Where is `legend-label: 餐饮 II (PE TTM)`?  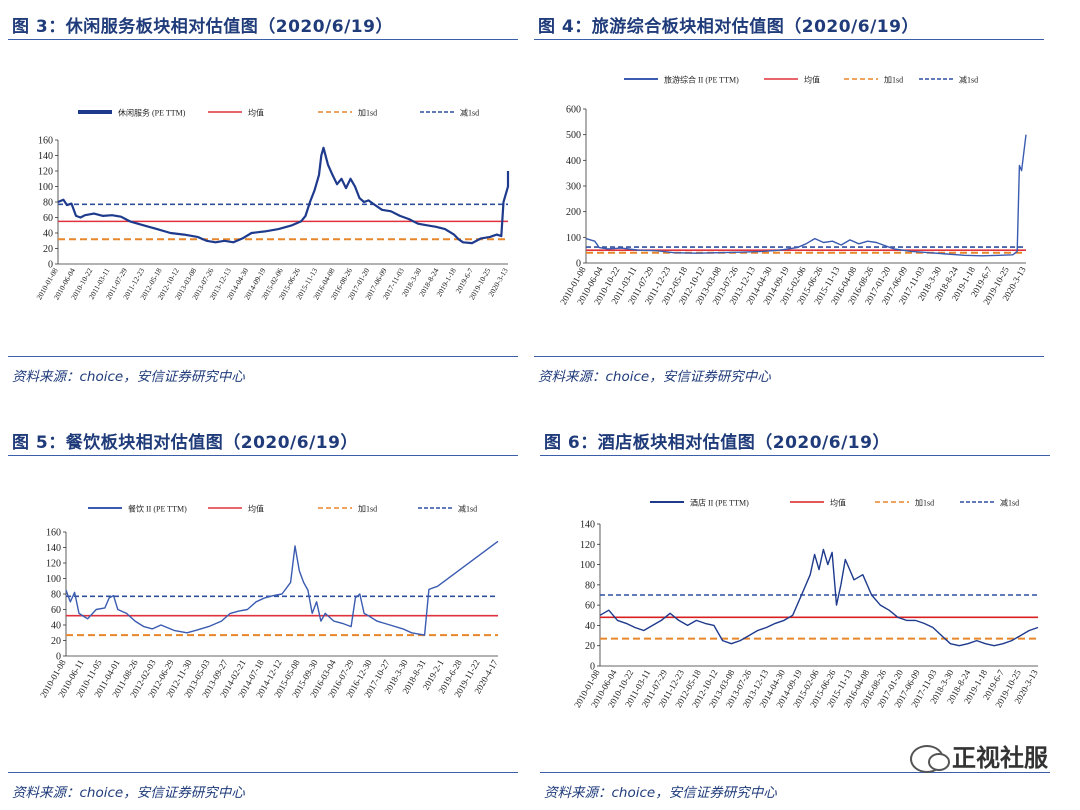 legend-label: 餐饮 II (PE TTM) is located at coordinates (157, 509).